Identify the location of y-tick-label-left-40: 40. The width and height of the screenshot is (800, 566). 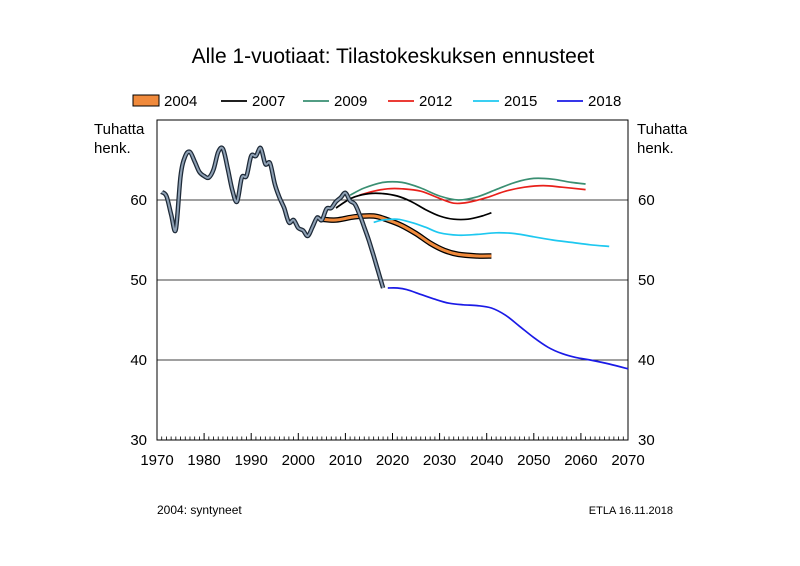
(138, 360).